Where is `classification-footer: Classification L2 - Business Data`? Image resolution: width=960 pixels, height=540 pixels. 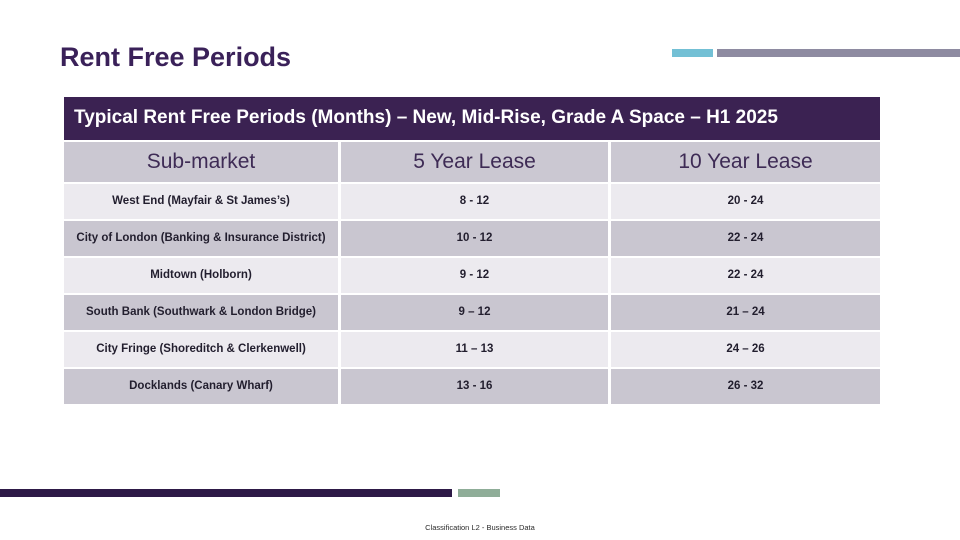 classification-footer: Classification L2 - Business Data is located at coordinates (480, 527).